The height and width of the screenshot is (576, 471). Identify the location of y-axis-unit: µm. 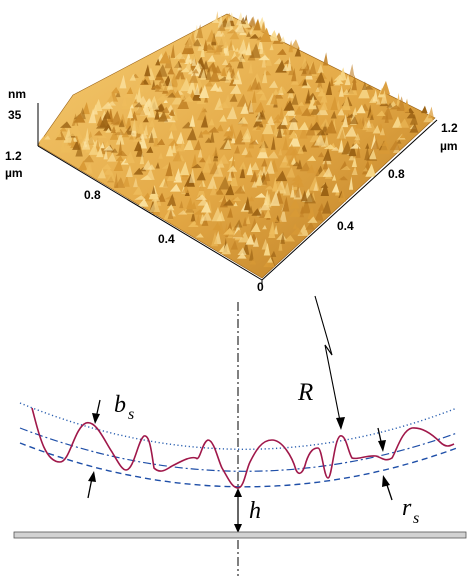
(14, 173).